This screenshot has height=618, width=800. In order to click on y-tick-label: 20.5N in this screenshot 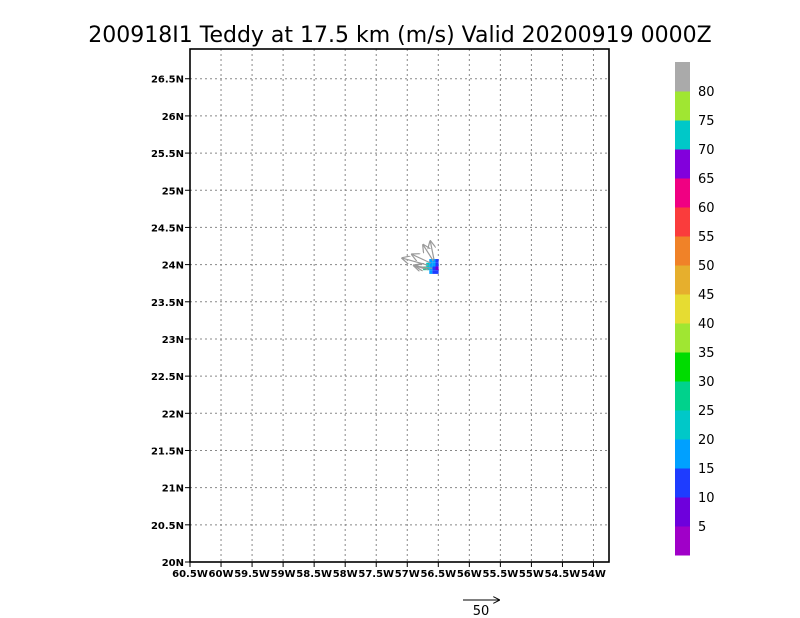, I will do `click(167, 526)`.